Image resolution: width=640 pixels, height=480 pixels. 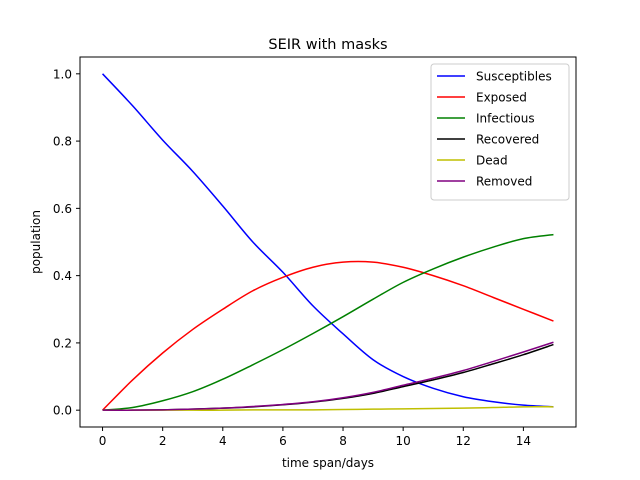 What do you see at coordinates (62, 411) in the screenshot?
I see `y-tick-label: 0.0` at bounding box center [62, 411].